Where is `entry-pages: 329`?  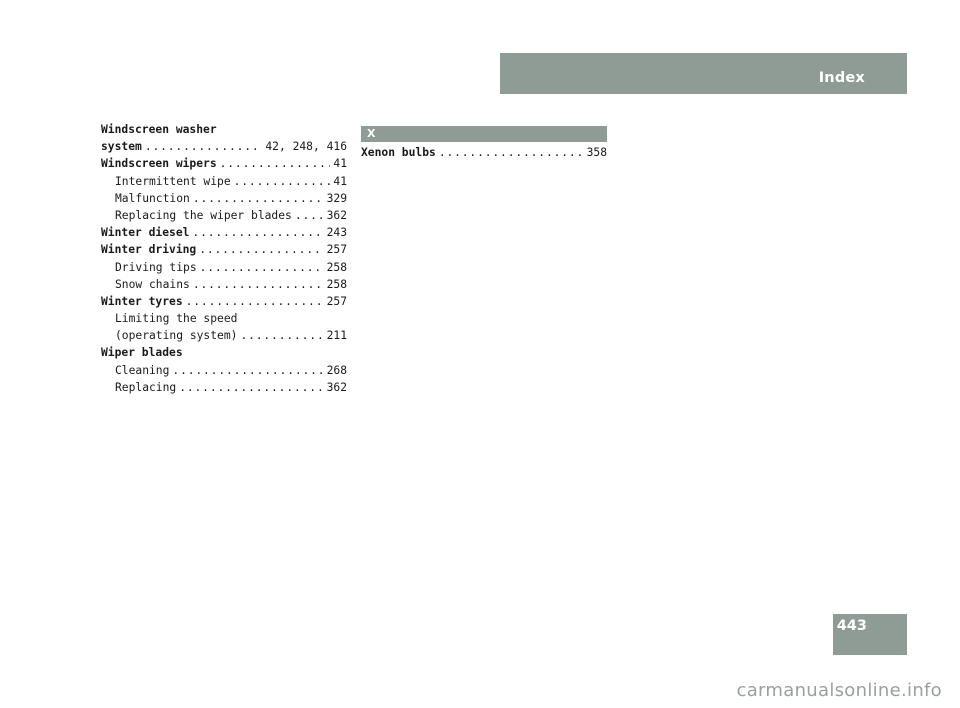
entry-pages: 329 is located at coordinates (336, 198).